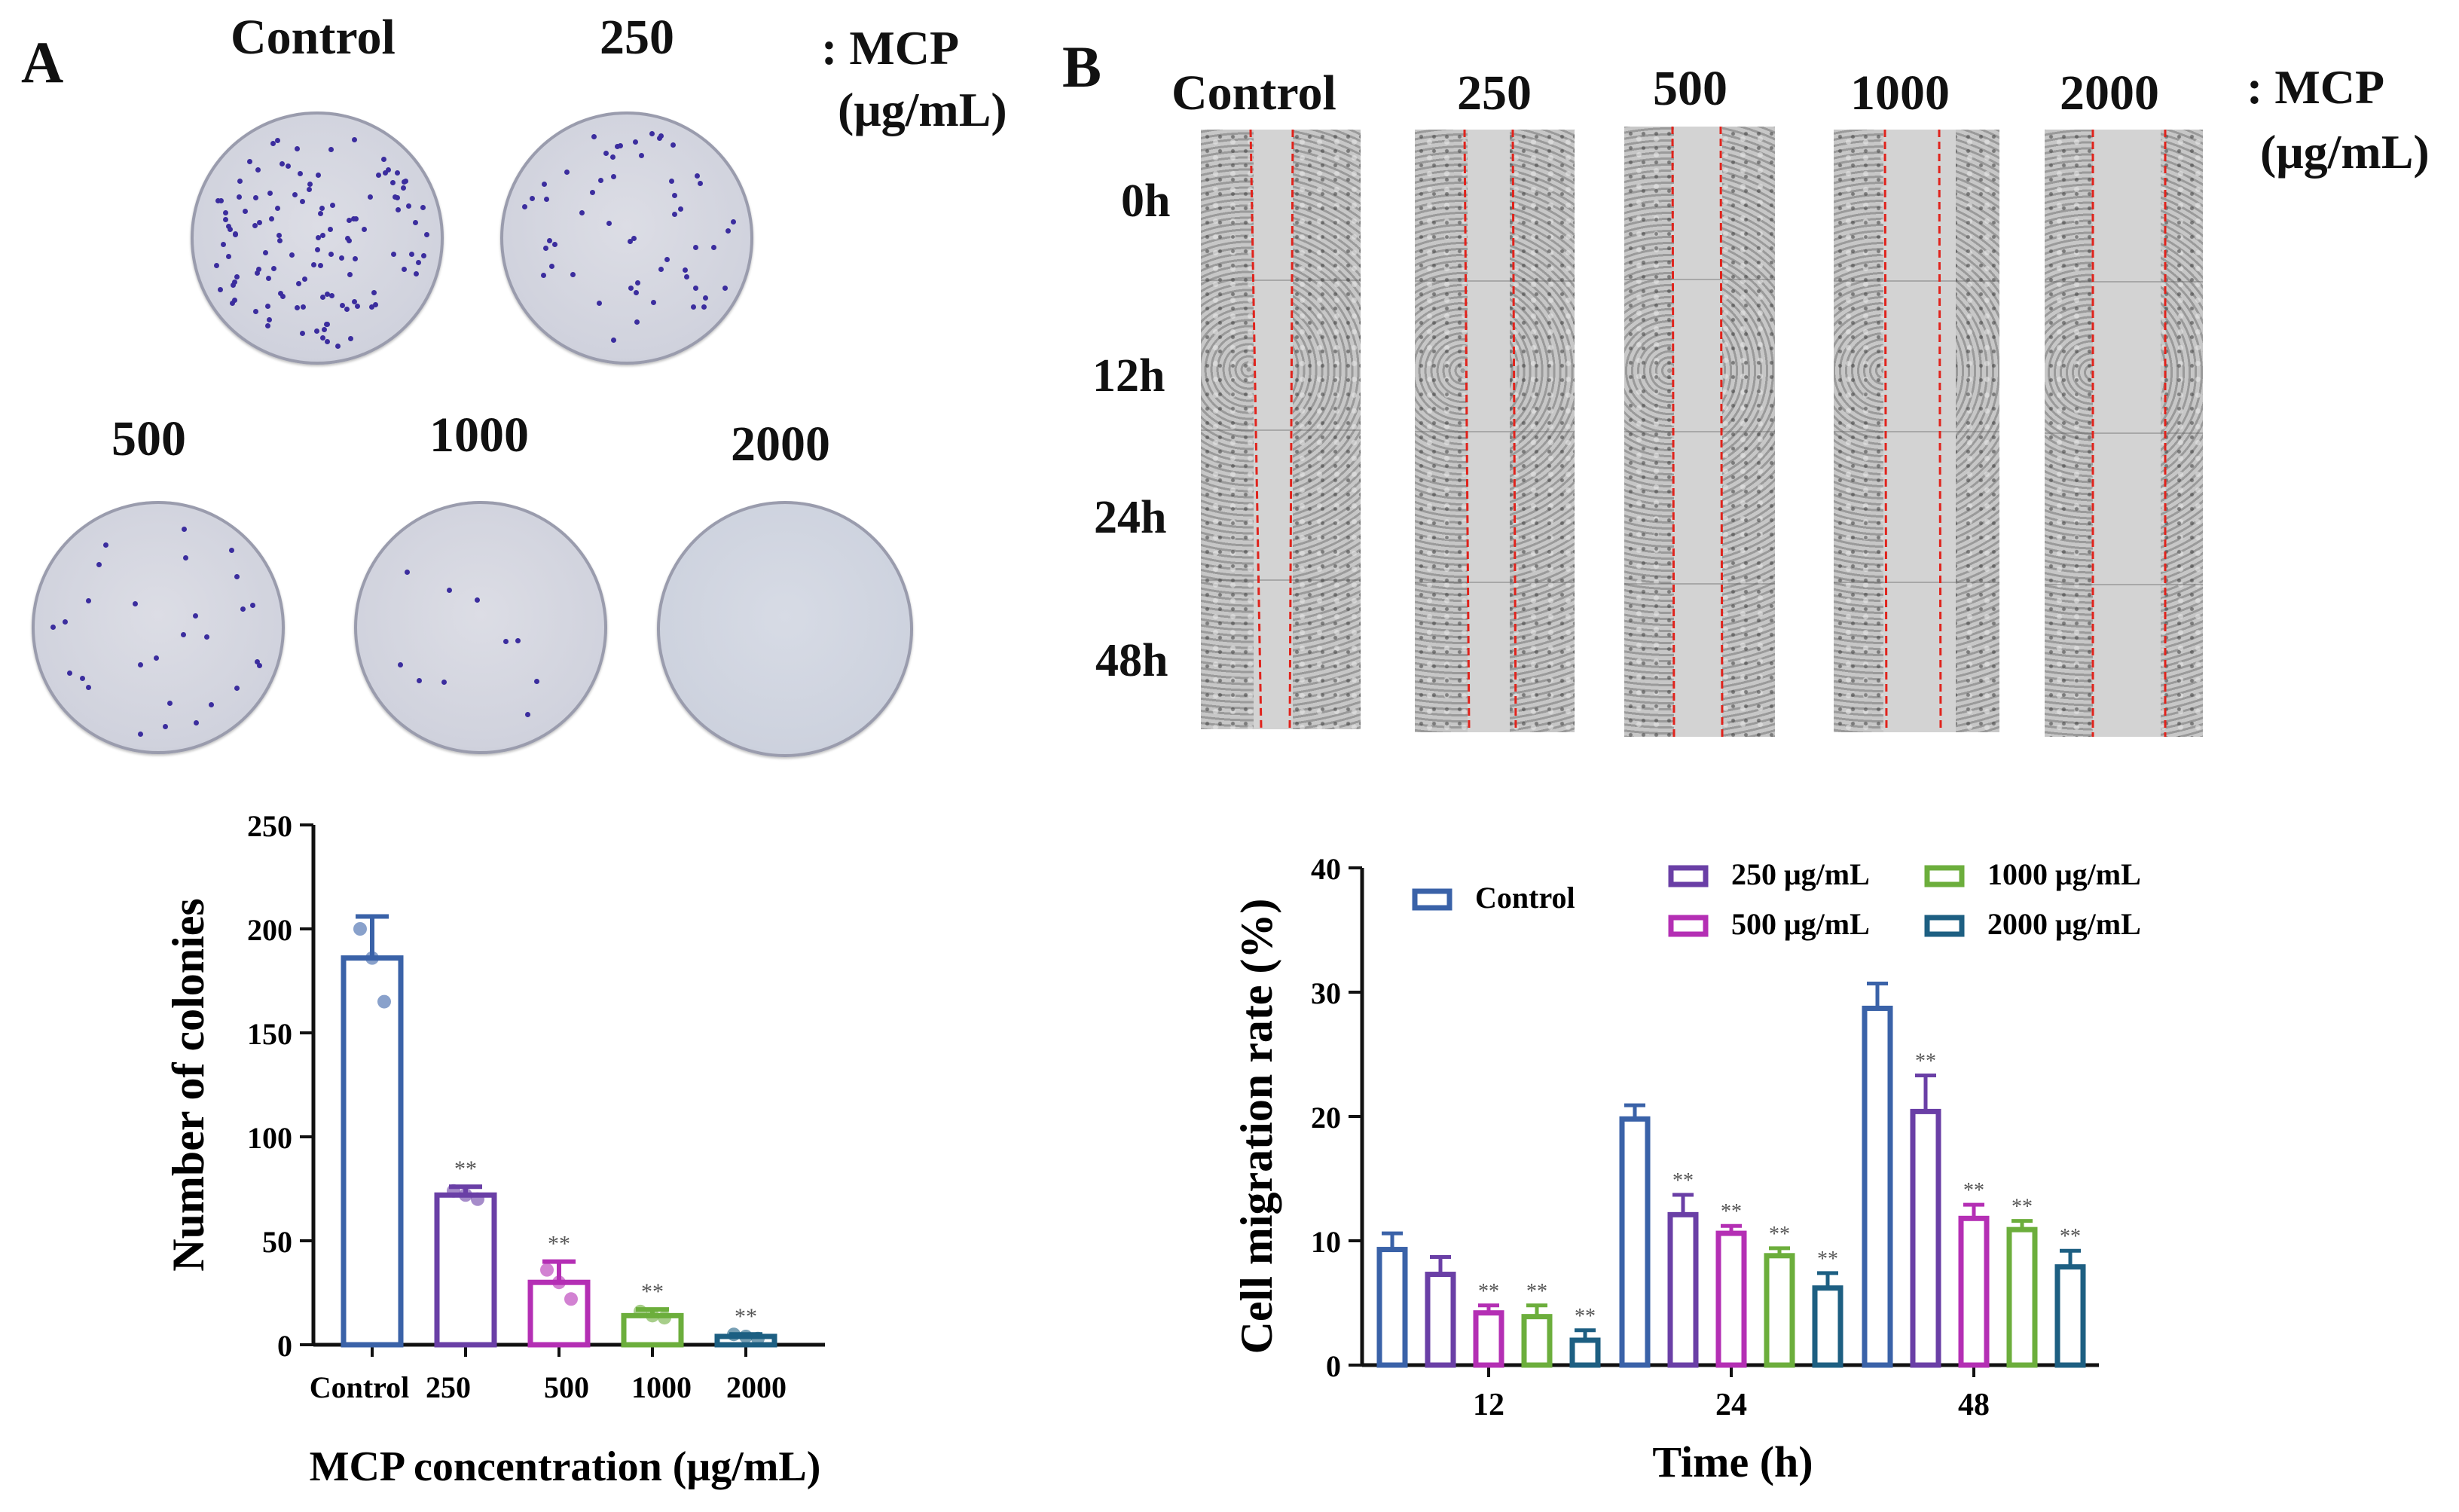  I want to click on panel-b-unit-line2: (μg/mL), so click(2345, 152).